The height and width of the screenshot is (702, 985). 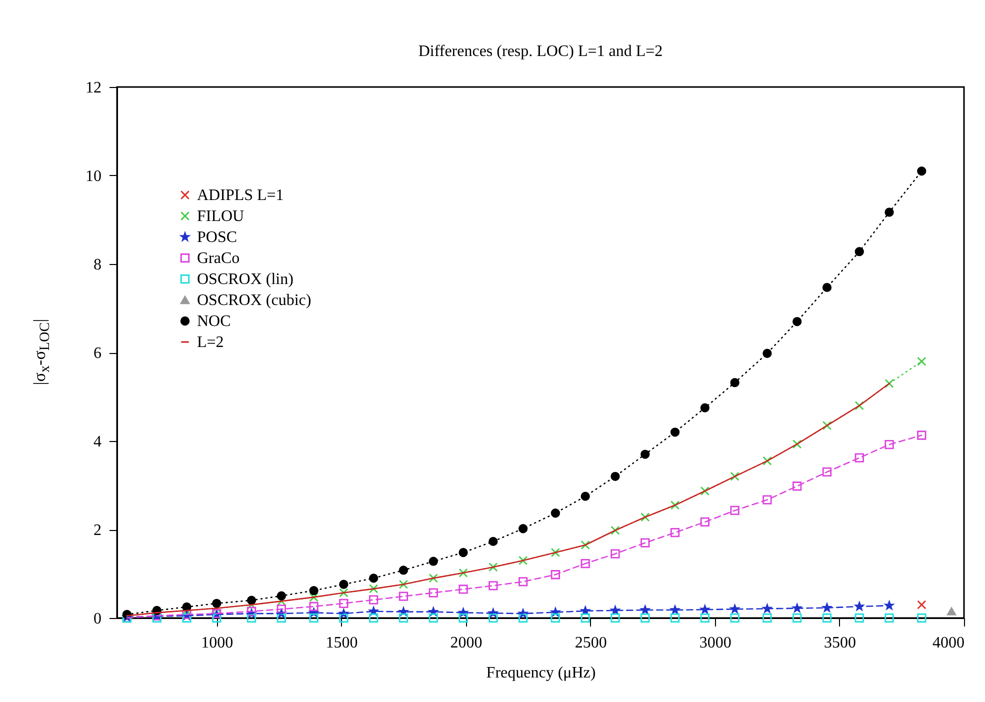 What do you see at coordinates (540, 51) in the screenshot?
I see `chart-title: Differences (resp. LOC) L=1 and L=2` at bounding box center [540, 51].